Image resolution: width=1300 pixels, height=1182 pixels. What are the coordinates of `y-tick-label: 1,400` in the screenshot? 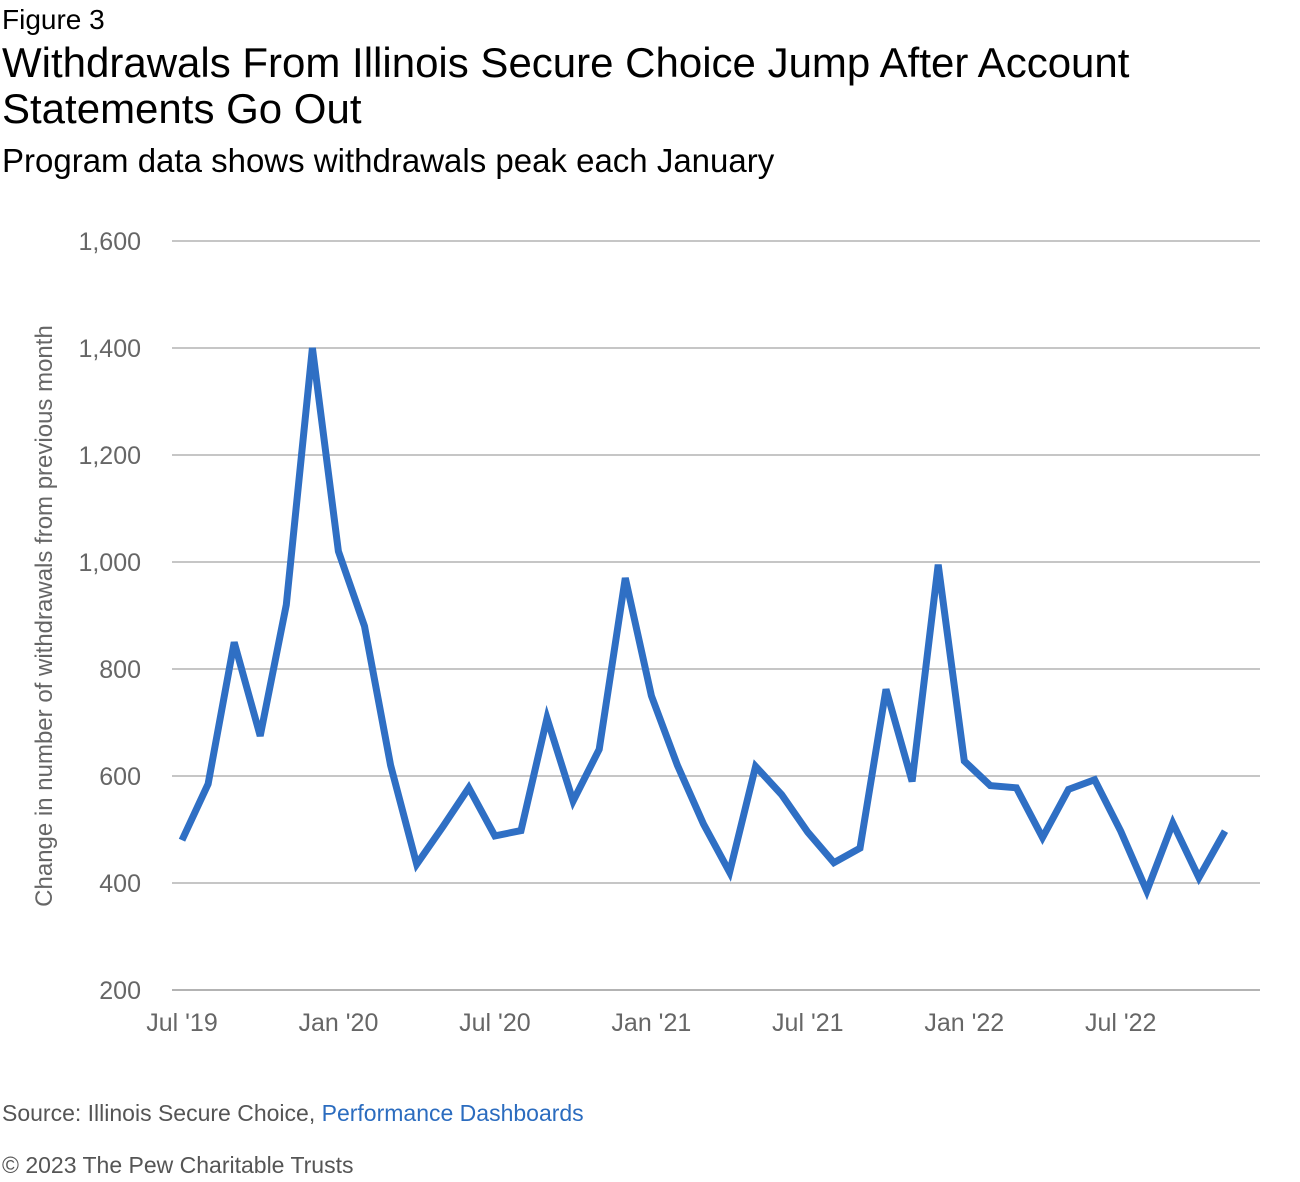 It's located at (109, 349).